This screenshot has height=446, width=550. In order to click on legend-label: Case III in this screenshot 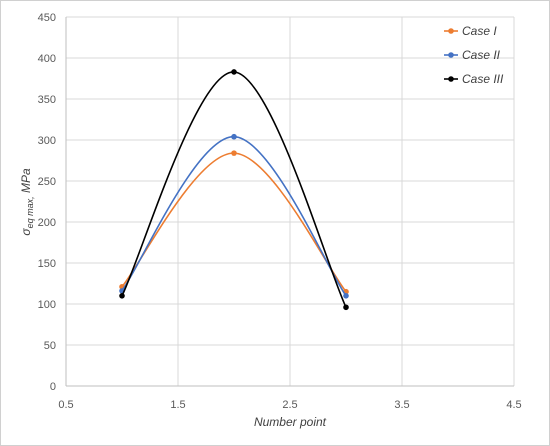, I will do `click(483, 79)`.